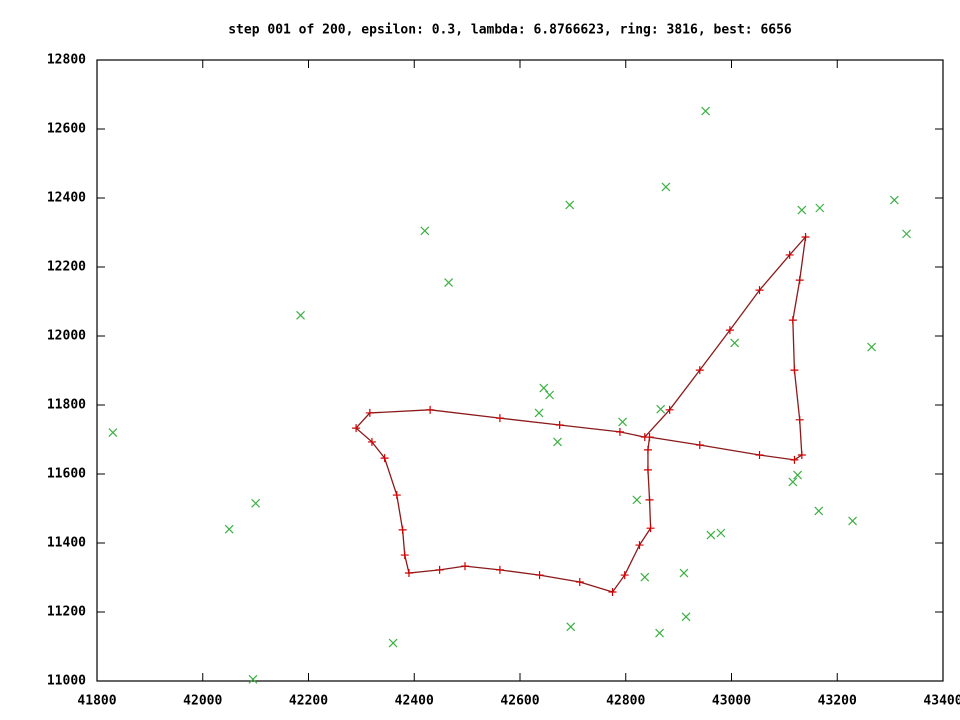 Image resolution: width=960 pixels, height=720 pixels. Describe the element at coordinates (731, 701) in the screenshot. I see `x-tick-label: 43000` at that location.